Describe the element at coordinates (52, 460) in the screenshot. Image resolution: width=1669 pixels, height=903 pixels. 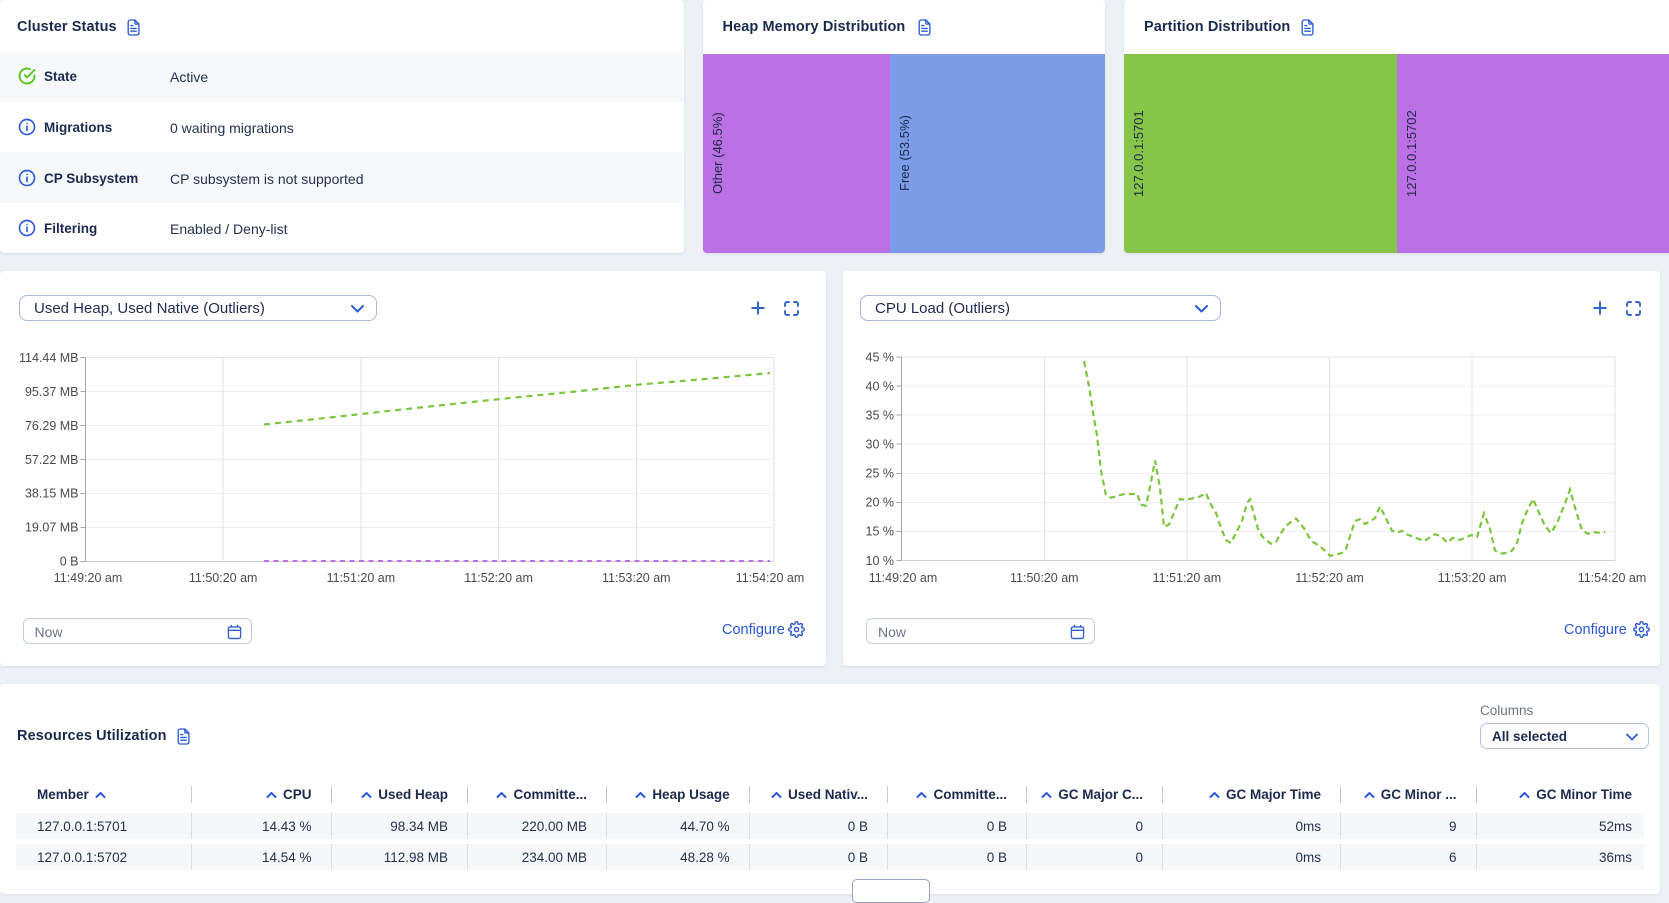
I see `svg-text: 57.22 MB` at that location.